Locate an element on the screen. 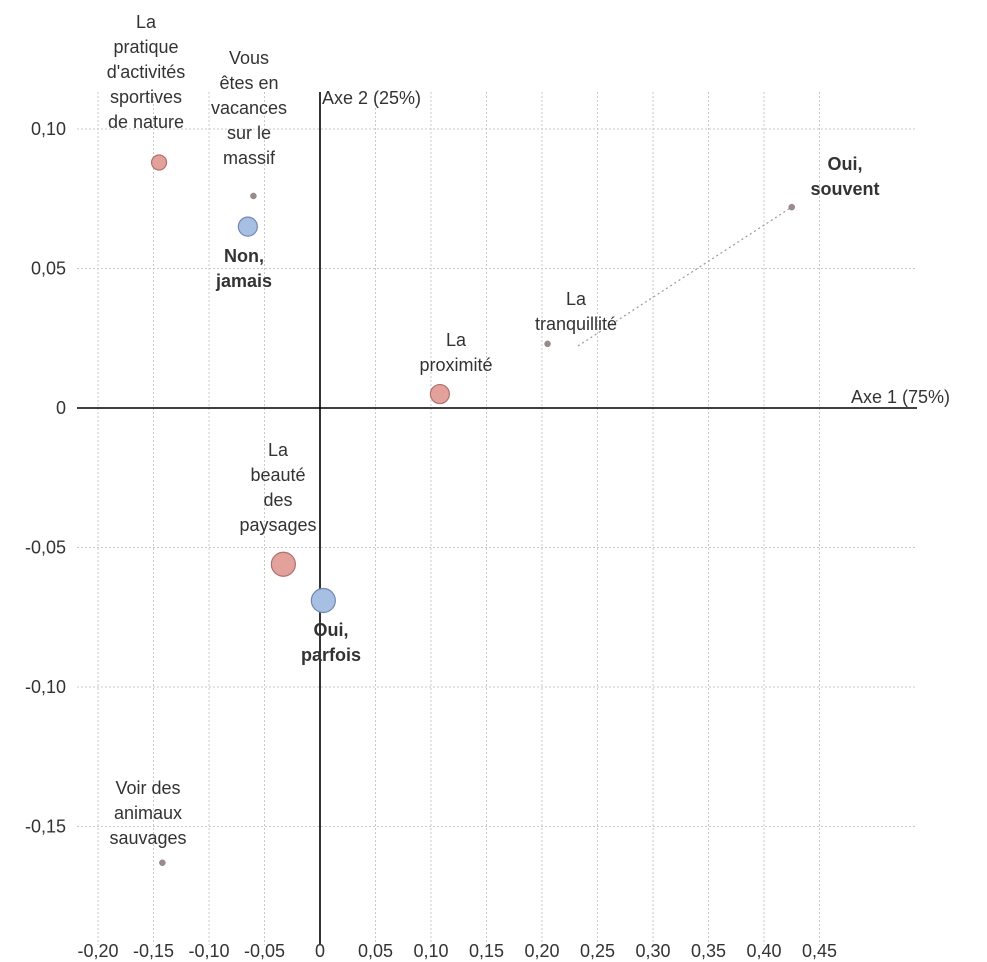  x-tick-label: 0,45 is located at coordinates (819, 951).